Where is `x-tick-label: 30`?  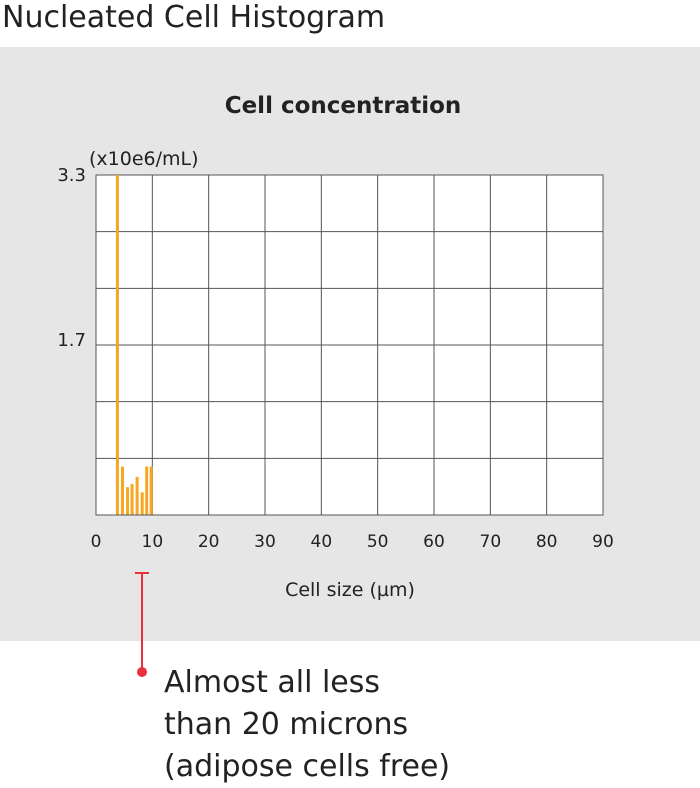
x-tick-label: 30 is located at coordinates (265, 542).